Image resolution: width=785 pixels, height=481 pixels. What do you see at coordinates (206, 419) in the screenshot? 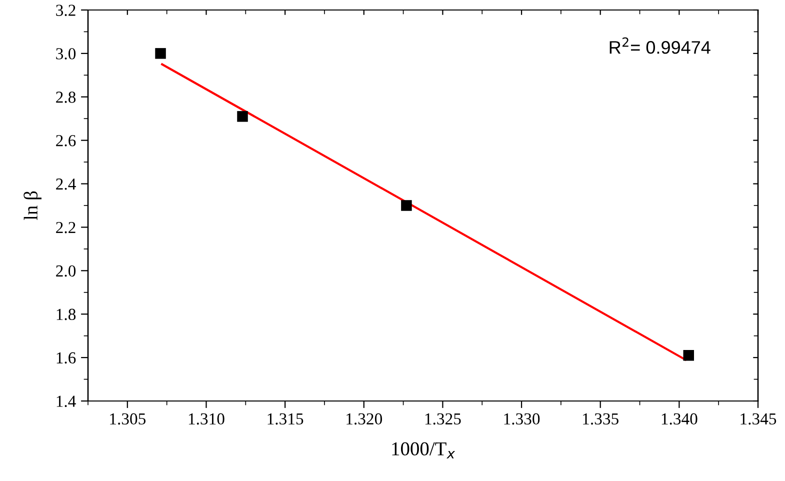
I see `x-tick-label: 1.310` at bounding box center [206, 419].